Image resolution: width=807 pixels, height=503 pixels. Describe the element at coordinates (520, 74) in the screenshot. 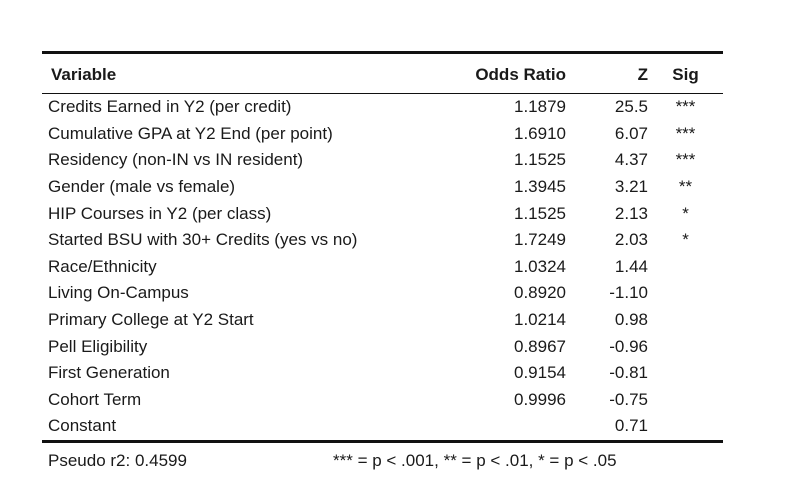

I see `header-odds-ratio: Odds Ratio` at that location.